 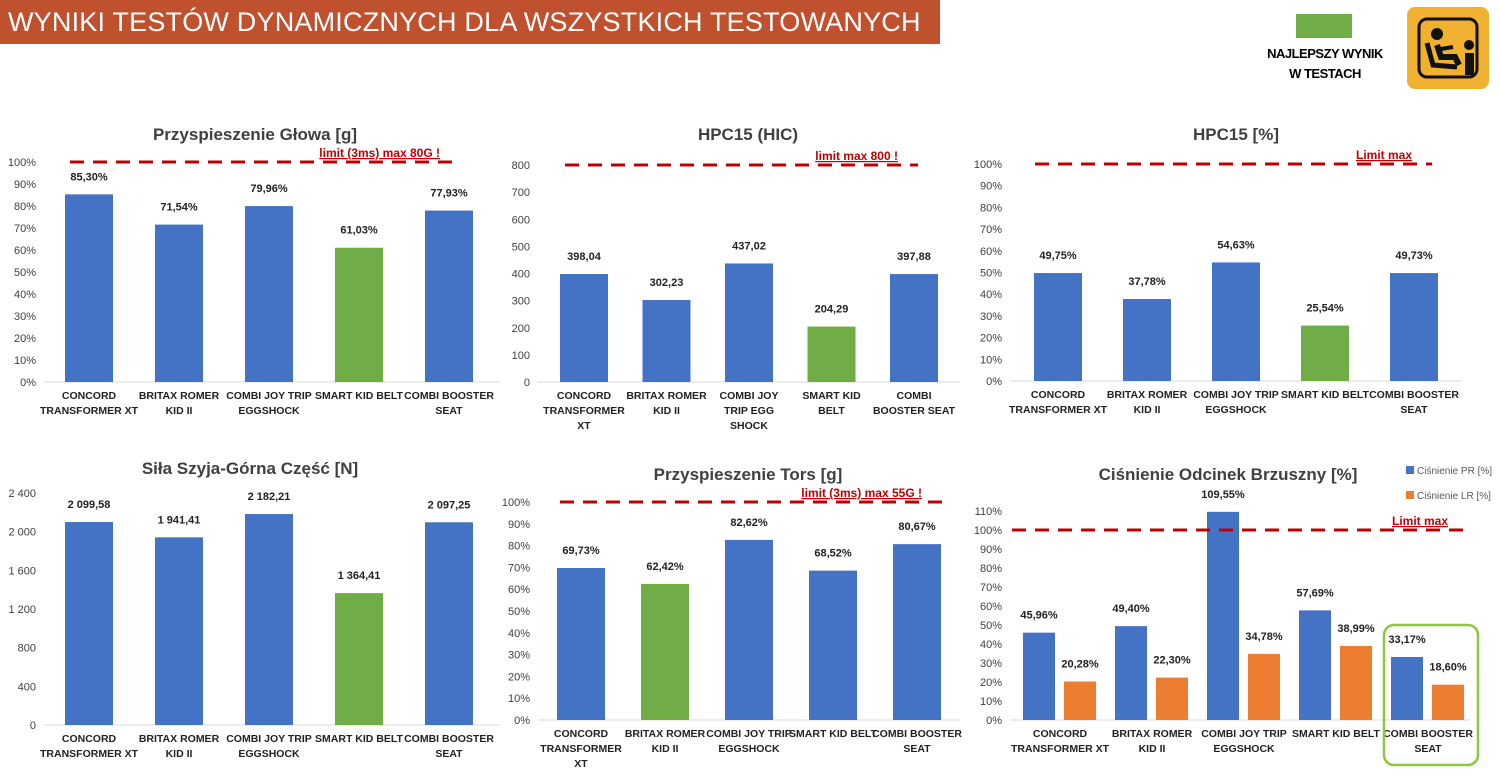 I want to click on data-label: 77,93%, so click(x=449, y=194).